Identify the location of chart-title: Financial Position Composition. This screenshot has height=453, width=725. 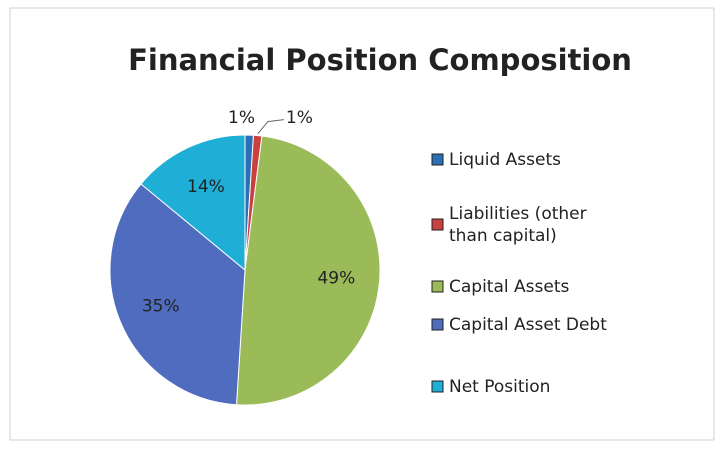
(380, 60).